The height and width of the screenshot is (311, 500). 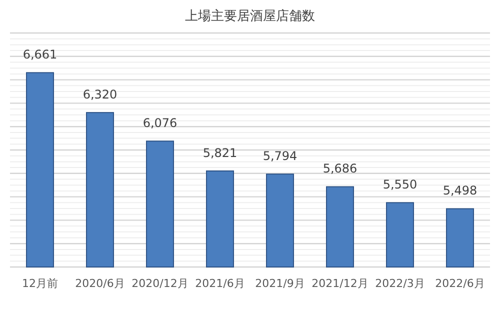 What do you see at coordinates (160, 123) in the screenshot?
I see `data-label: 6,076` at bounding box center [160, 123].